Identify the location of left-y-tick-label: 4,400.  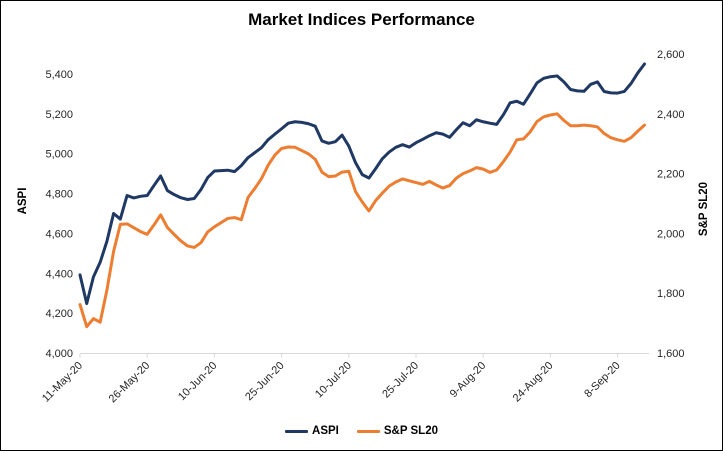
(59, 274).